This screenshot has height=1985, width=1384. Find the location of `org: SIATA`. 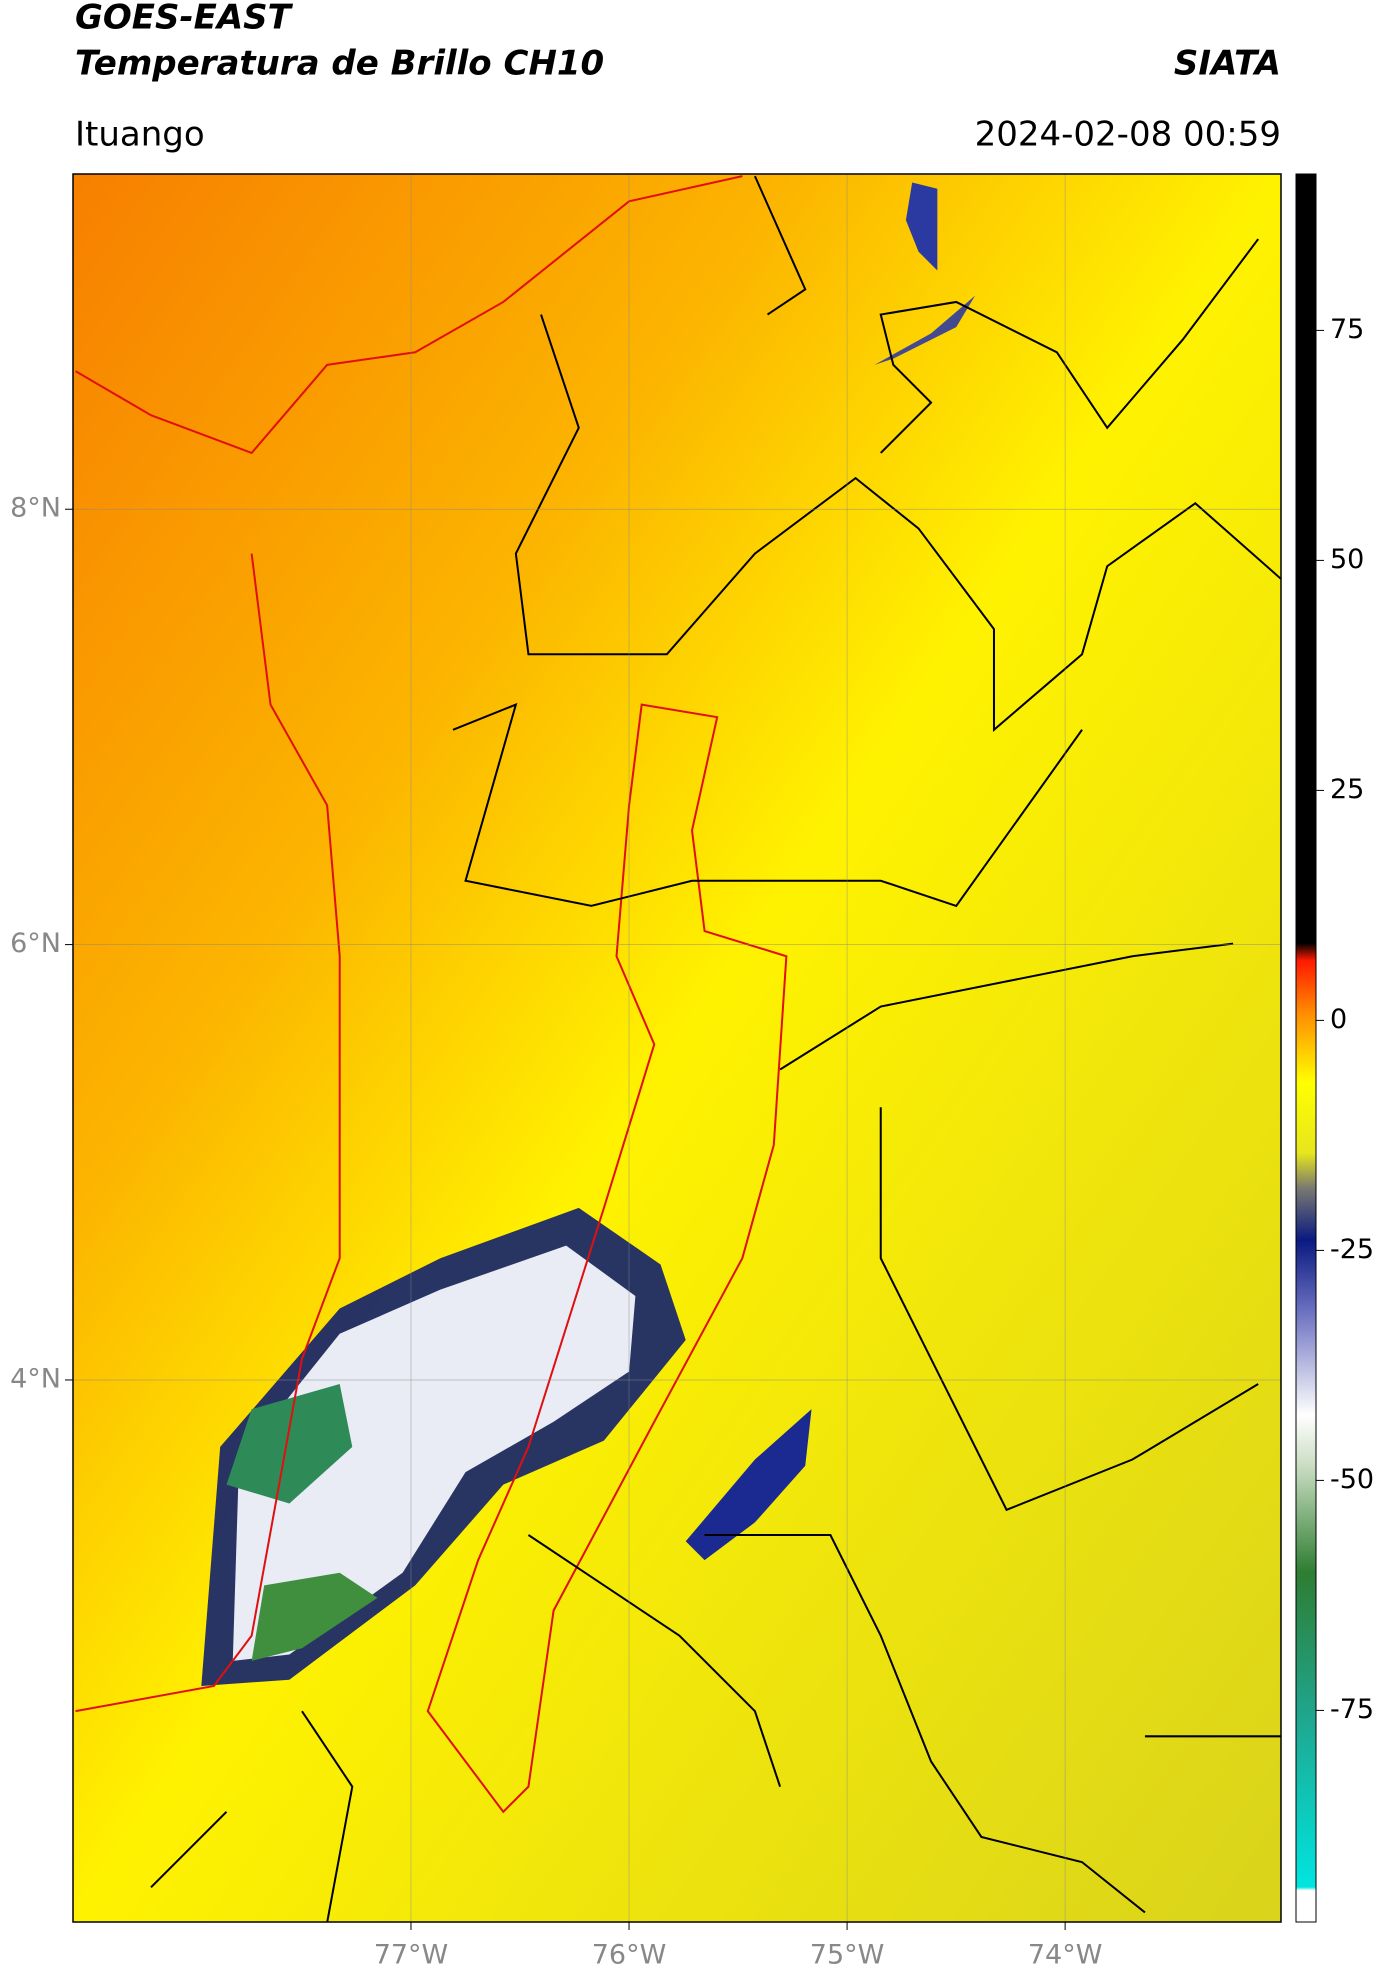

org: SIATA is located at coordinates (1227, 64).